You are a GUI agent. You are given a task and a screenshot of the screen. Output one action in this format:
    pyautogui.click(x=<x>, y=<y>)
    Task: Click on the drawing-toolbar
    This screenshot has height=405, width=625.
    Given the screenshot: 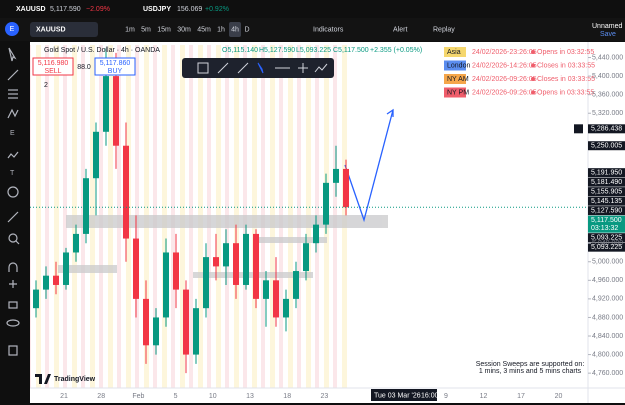 What is the action you would take?
    pyautogui.click(x=258, y=68)
    